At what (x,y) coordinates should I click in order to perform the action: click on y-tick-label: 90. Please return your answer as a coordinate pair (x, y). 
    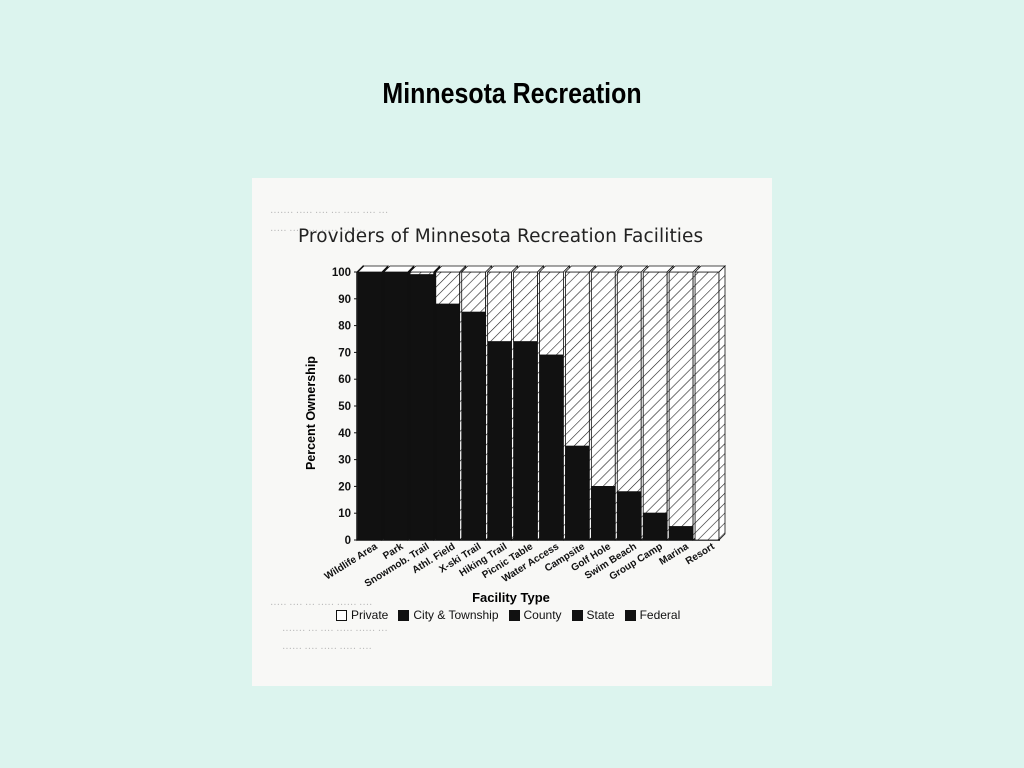
    Looking at the image, I should click on (344, 300).